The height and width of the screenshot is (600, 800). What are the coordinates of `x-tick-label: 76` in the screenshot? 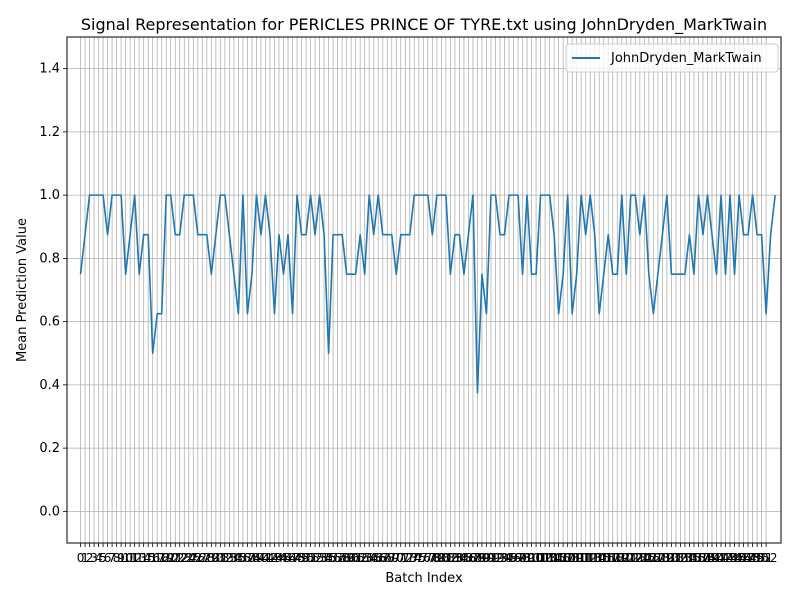 It's located at (423, 558).